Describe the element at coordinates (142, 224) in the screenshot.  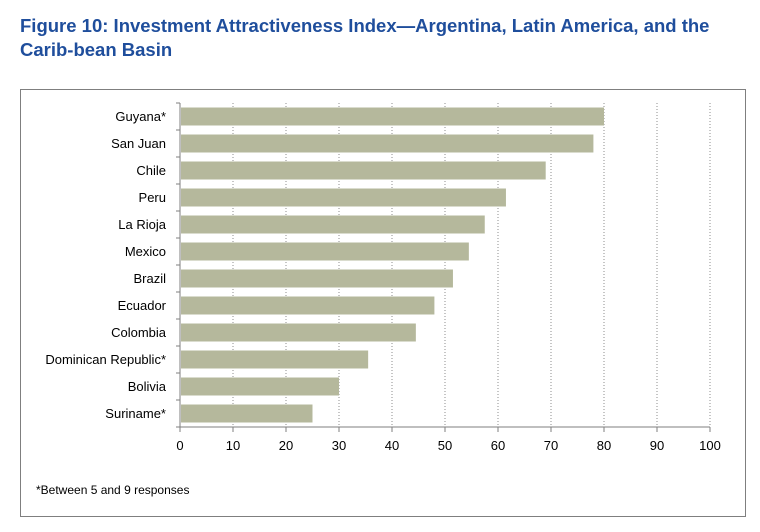
I see `category-label: La Rioja` at that location.